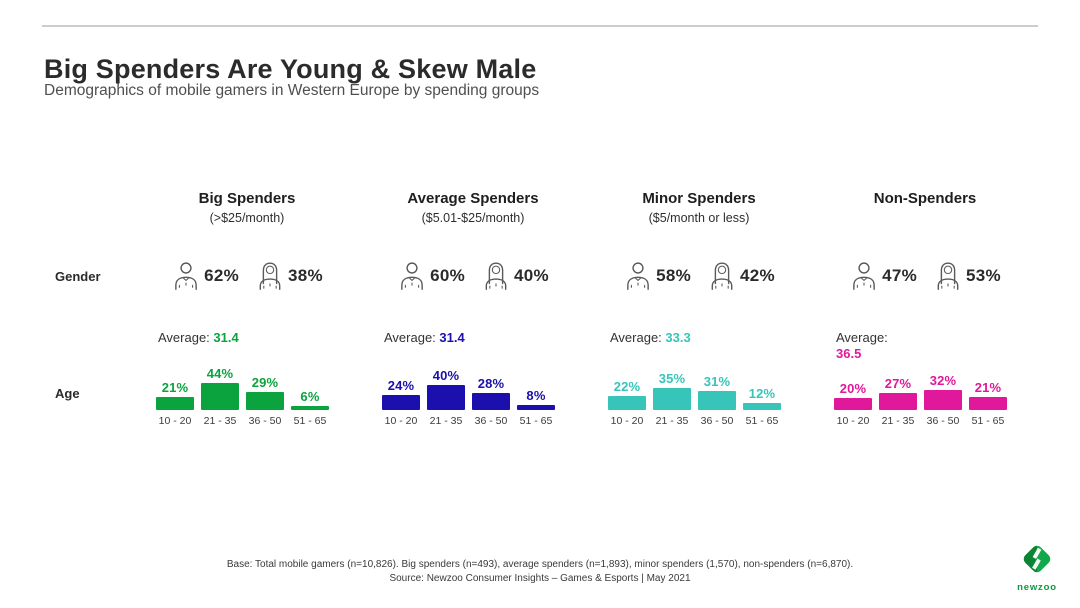  I want to click on bar-value-label: 22%, so click(627, 386).